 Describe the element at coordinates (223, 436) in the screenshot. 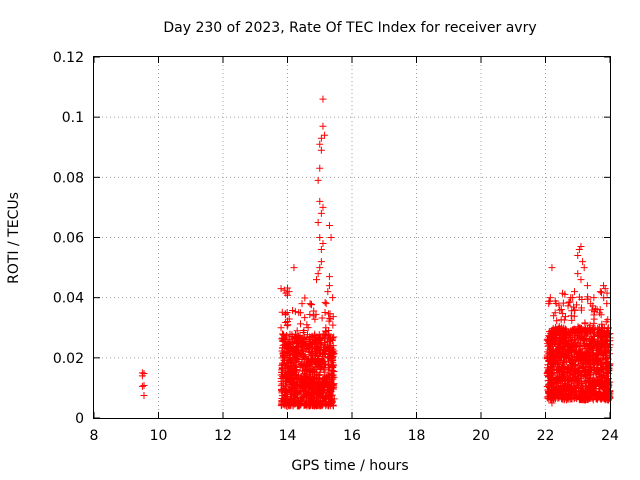

I see `x-tick-label: 12` at that location.